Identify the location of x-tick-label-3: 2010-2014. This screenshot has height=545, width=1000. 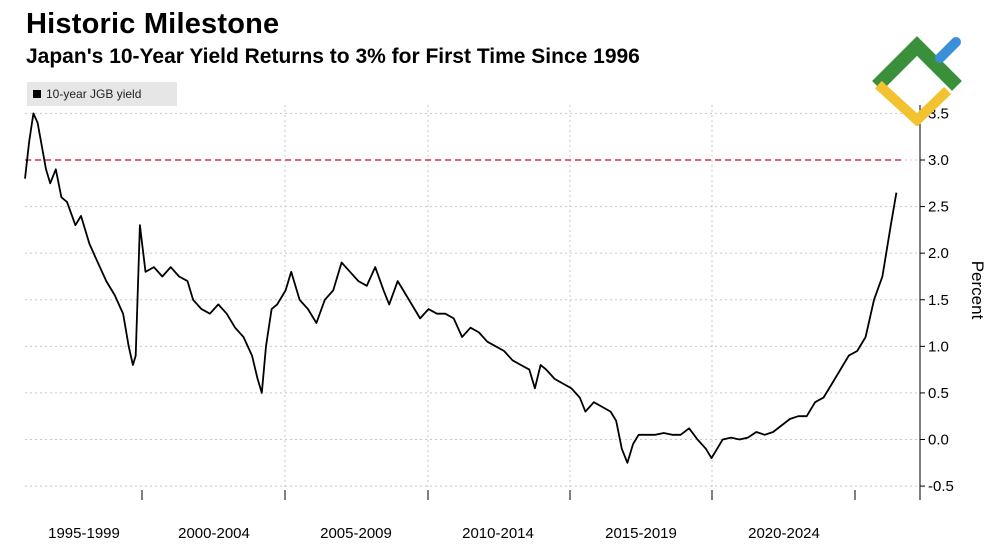
(498, 533).